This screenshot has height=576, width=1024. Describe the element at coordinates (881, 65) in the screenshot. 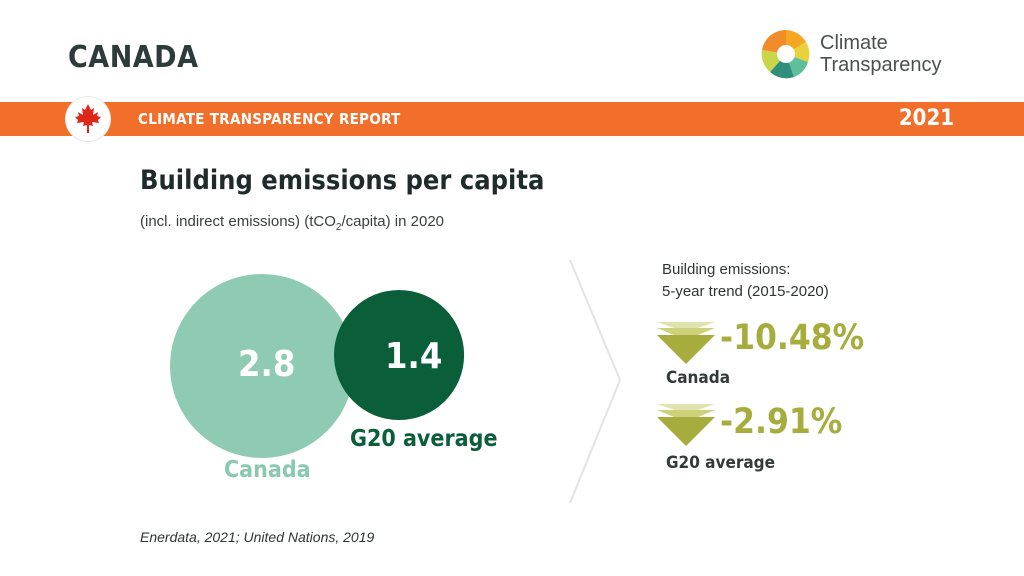

I see `logo-text-line2: Transparency` at that location.